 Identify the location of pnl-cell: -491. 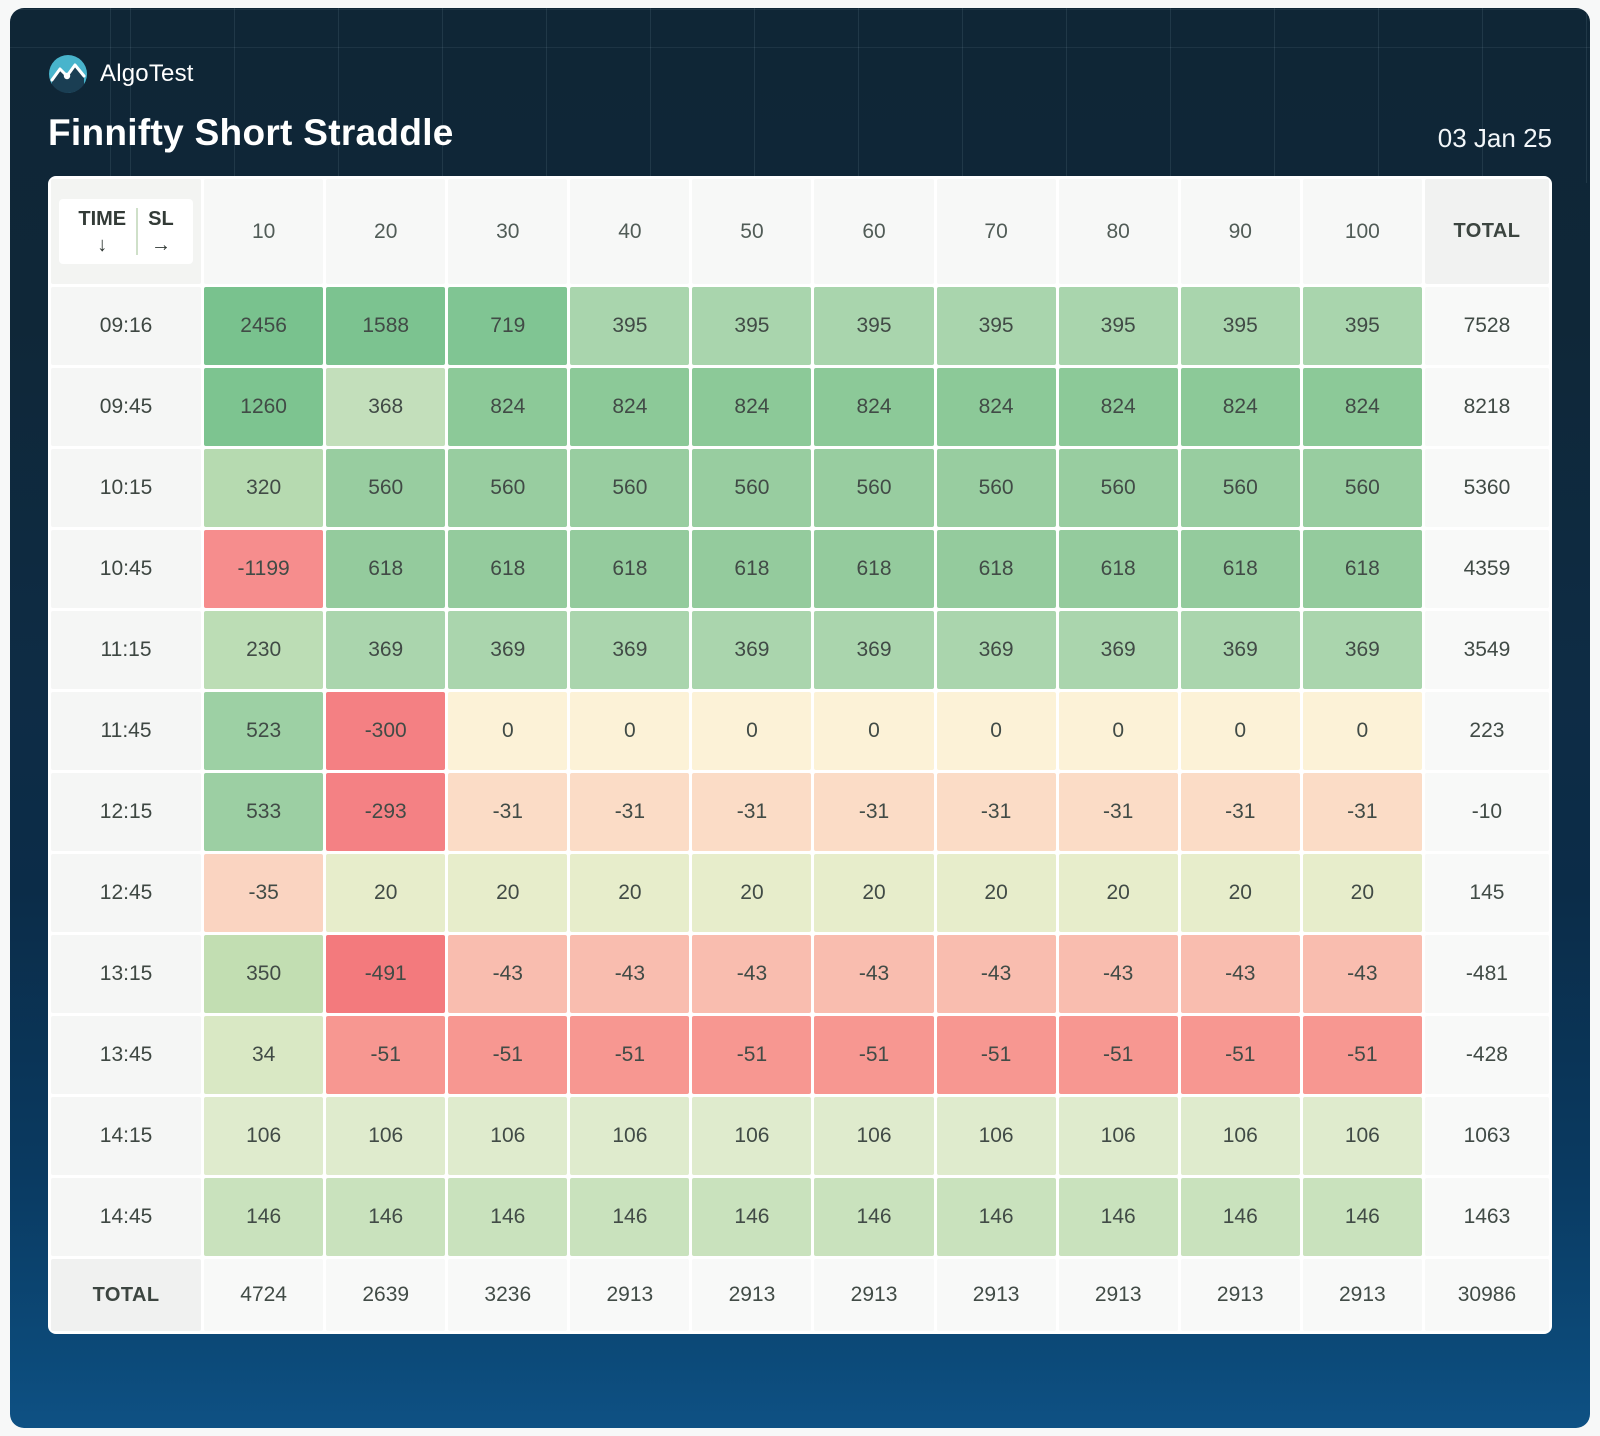
(386, 974).